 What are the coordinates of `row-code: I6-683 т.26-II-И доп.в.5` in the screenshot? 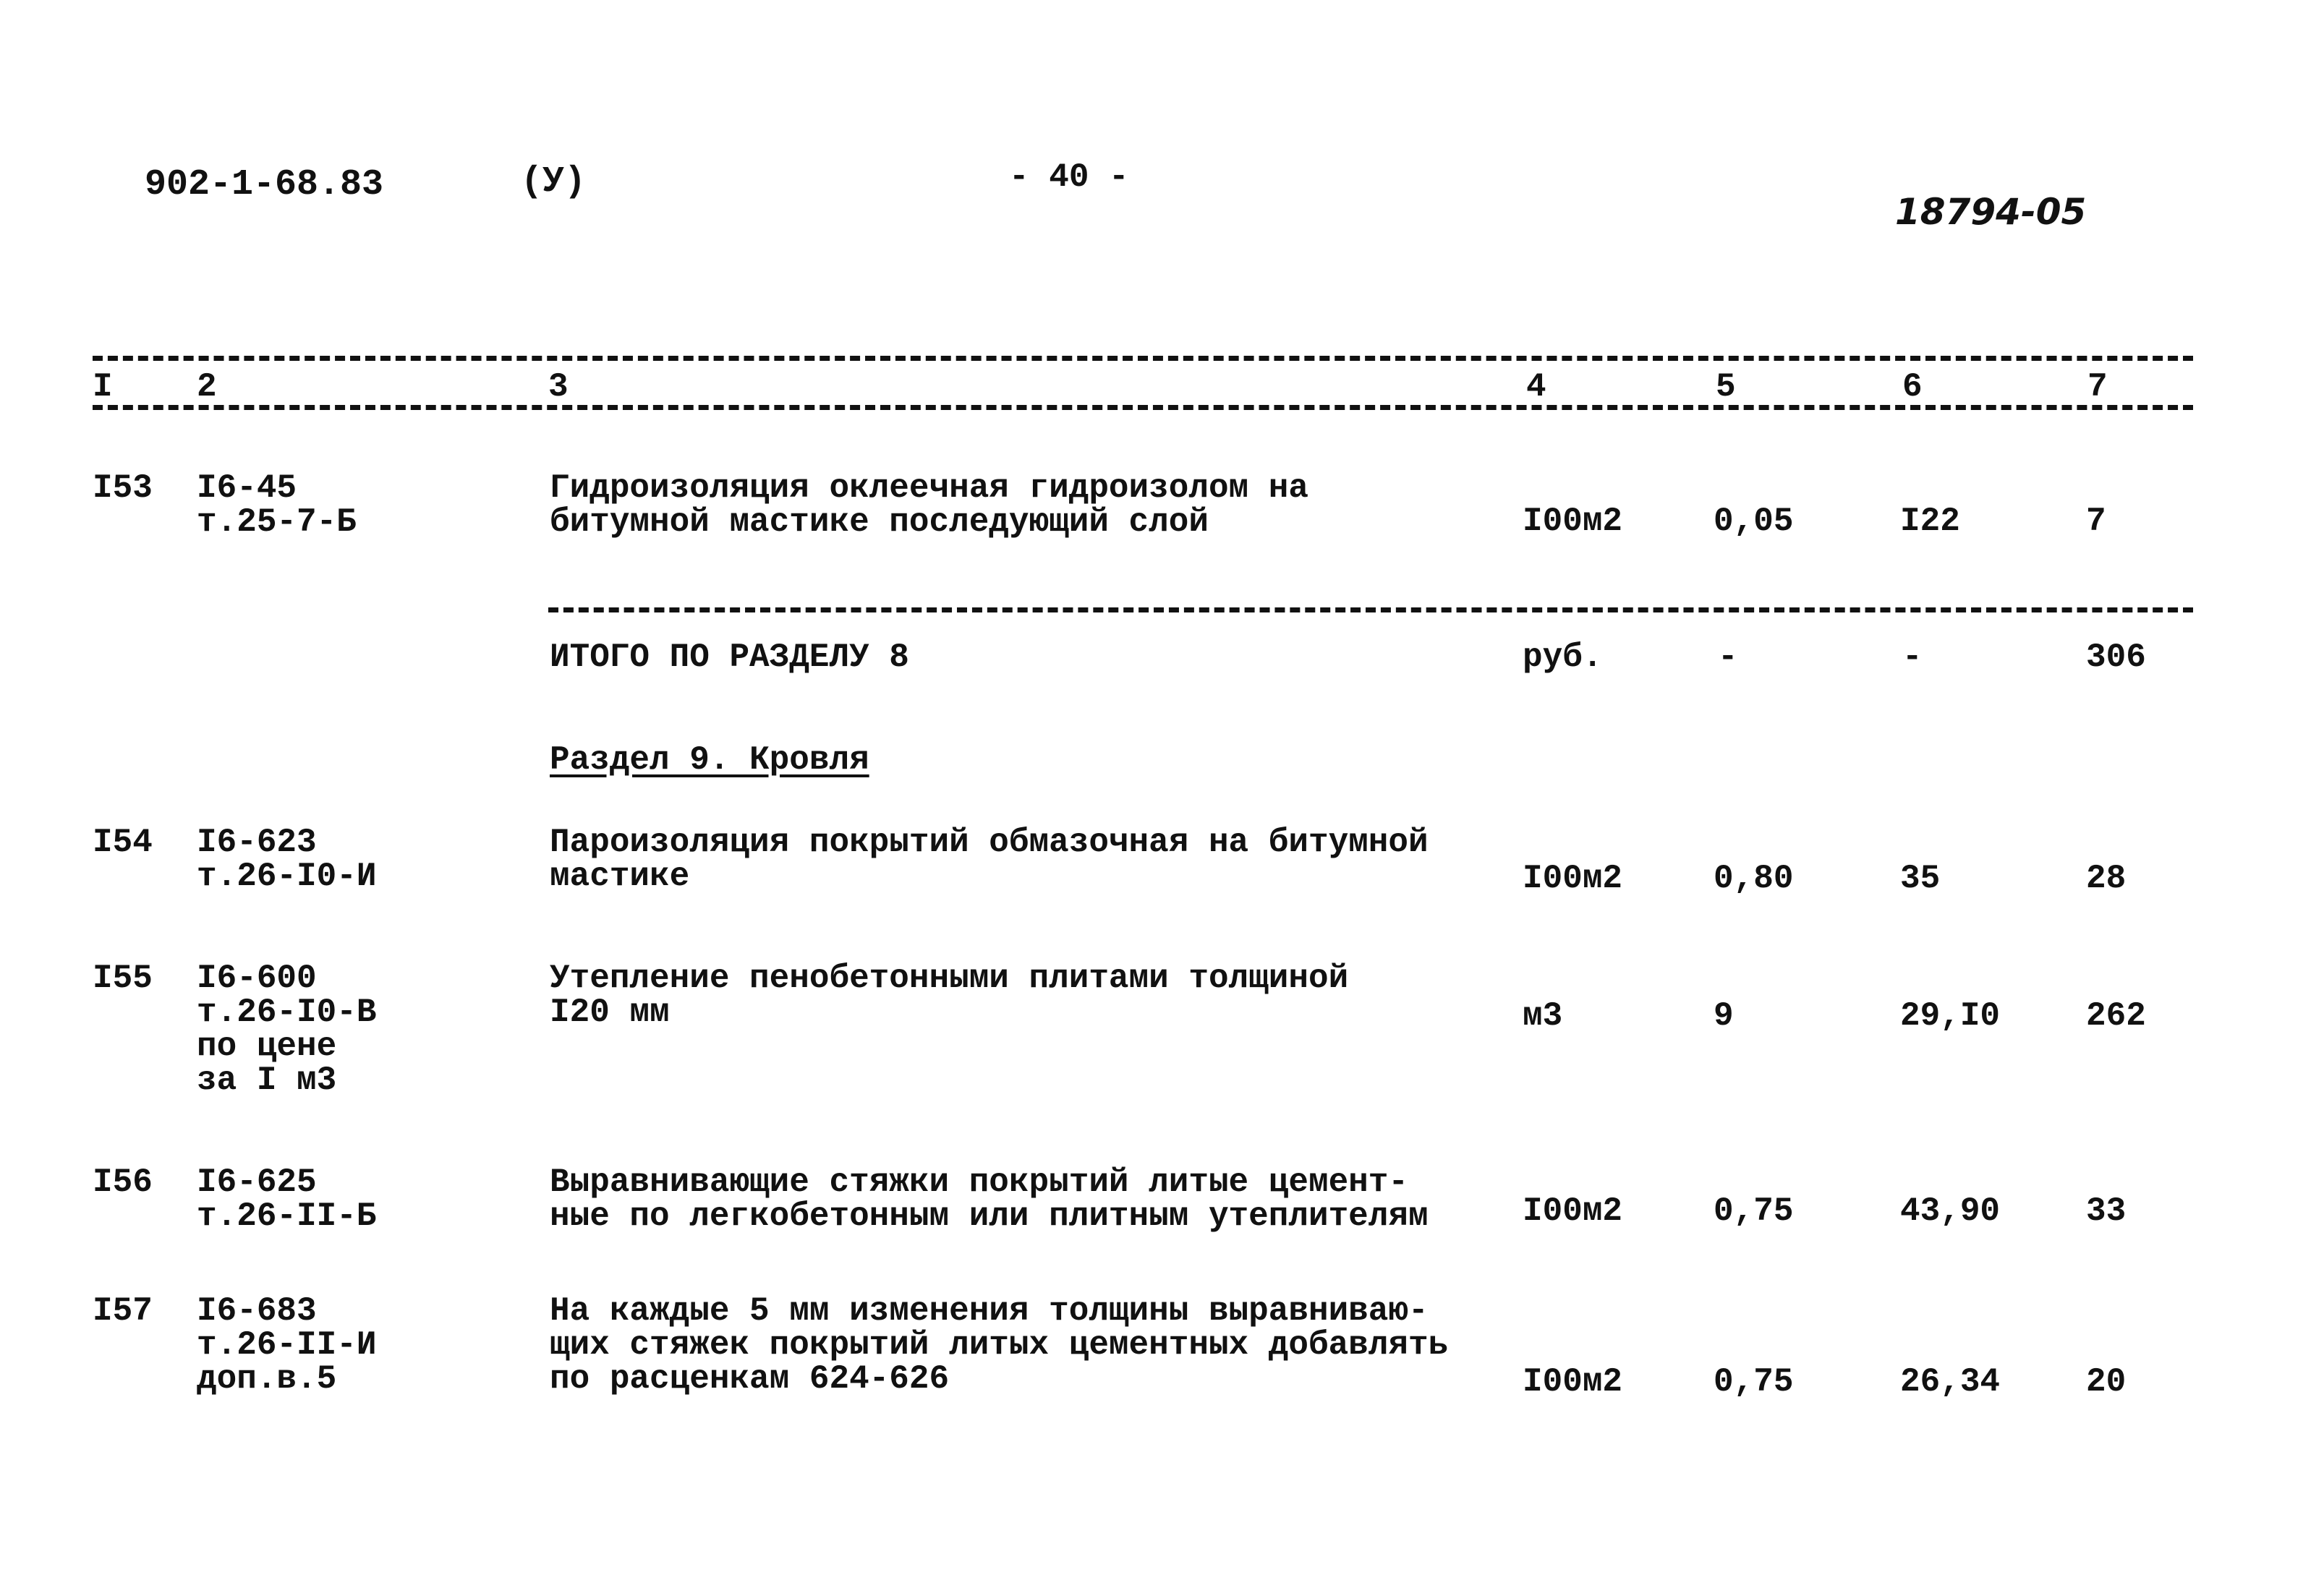 It's located at (286, 1345).